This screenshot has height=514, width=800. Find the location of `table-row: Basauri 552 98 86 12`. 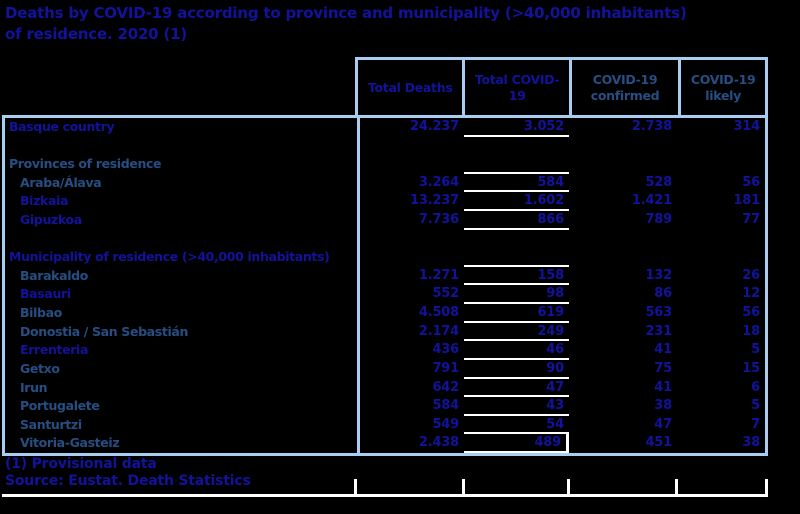

table-row: Basauri 552 98 86 12 is located at coordinates (385, 295).